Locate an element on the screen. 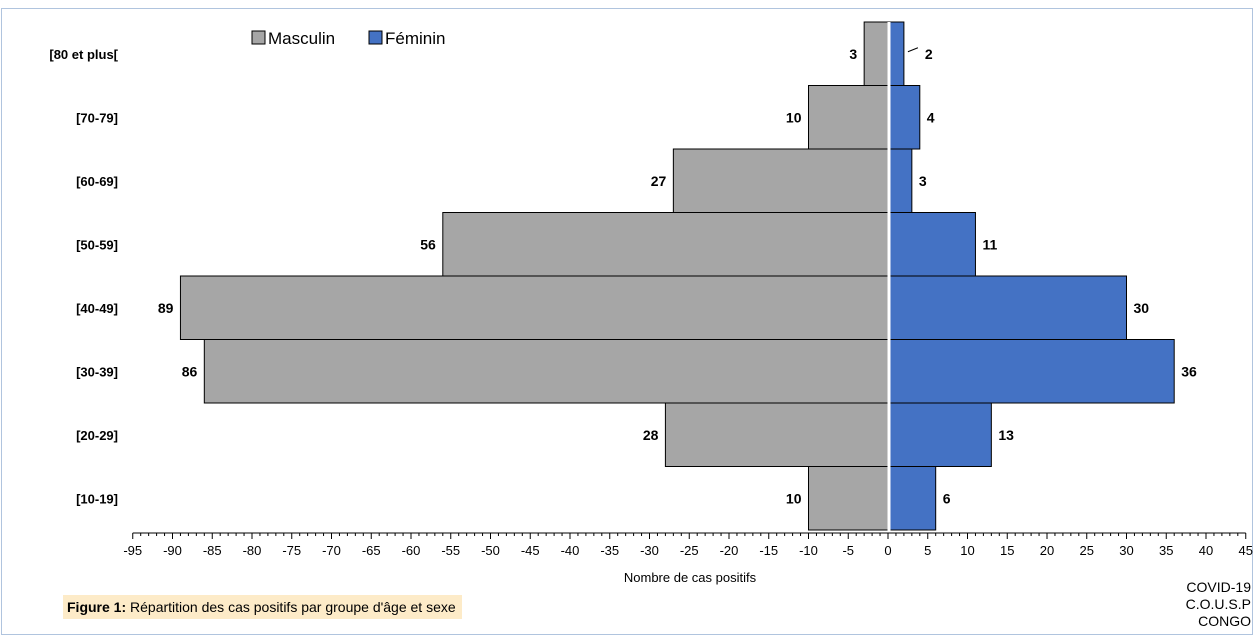  x-axis-title: Nombre de cas positifs is located at coordinates (690, 577).